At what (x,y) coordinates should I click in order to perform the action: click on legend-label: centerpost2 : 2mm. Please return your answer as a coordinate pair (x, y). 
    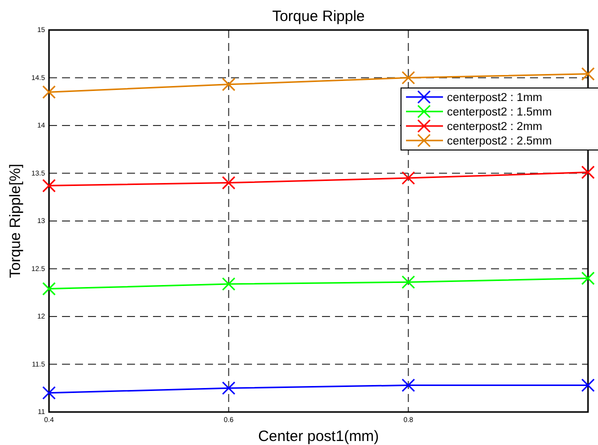
    Looking at the image, I should click on (494, 127).